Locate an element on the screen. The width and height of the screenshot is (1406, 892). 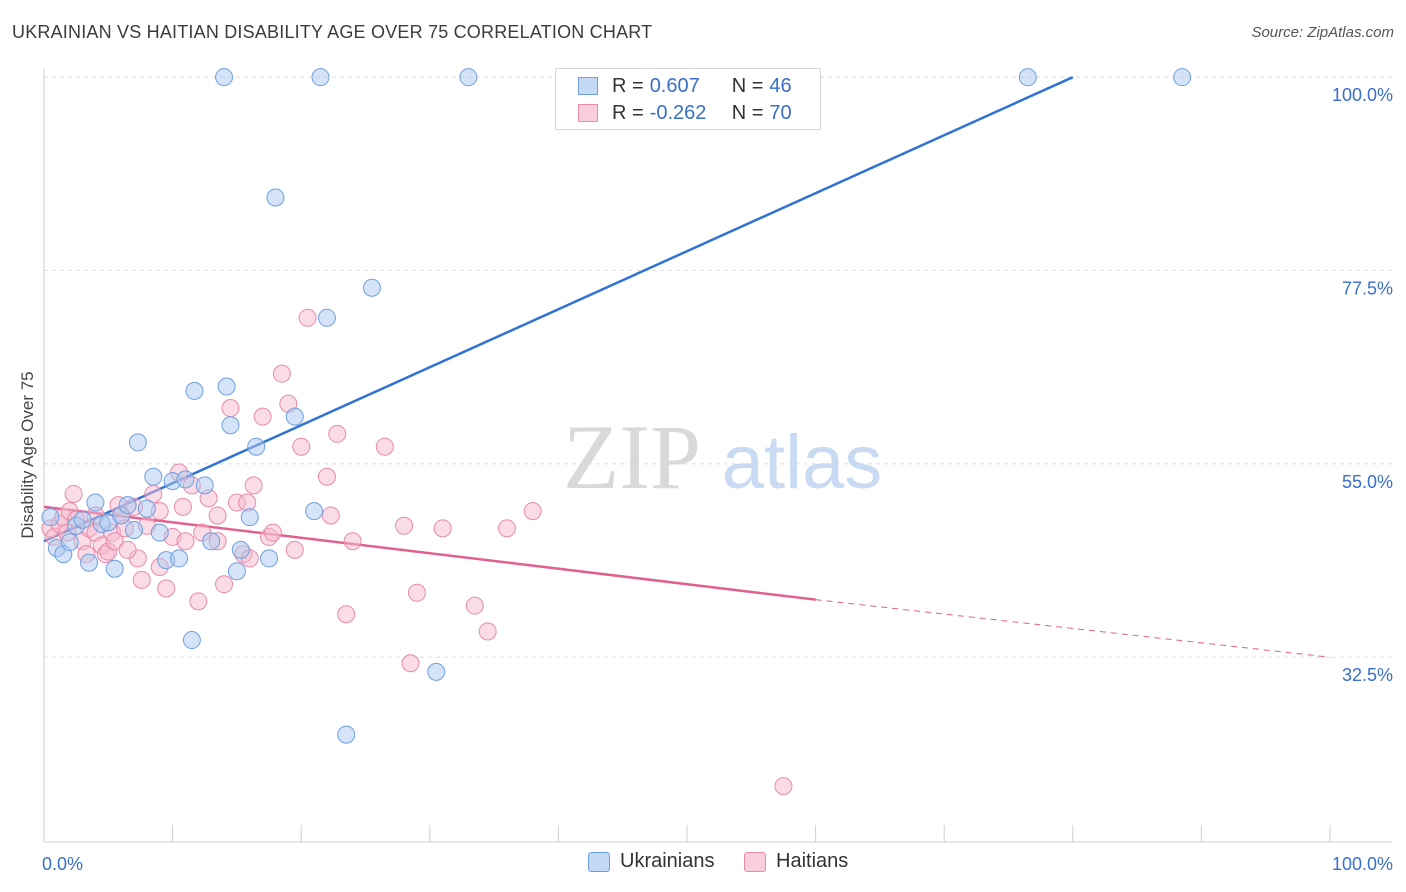
watermark: ZIP atlas is located at coordinates (722, 457).